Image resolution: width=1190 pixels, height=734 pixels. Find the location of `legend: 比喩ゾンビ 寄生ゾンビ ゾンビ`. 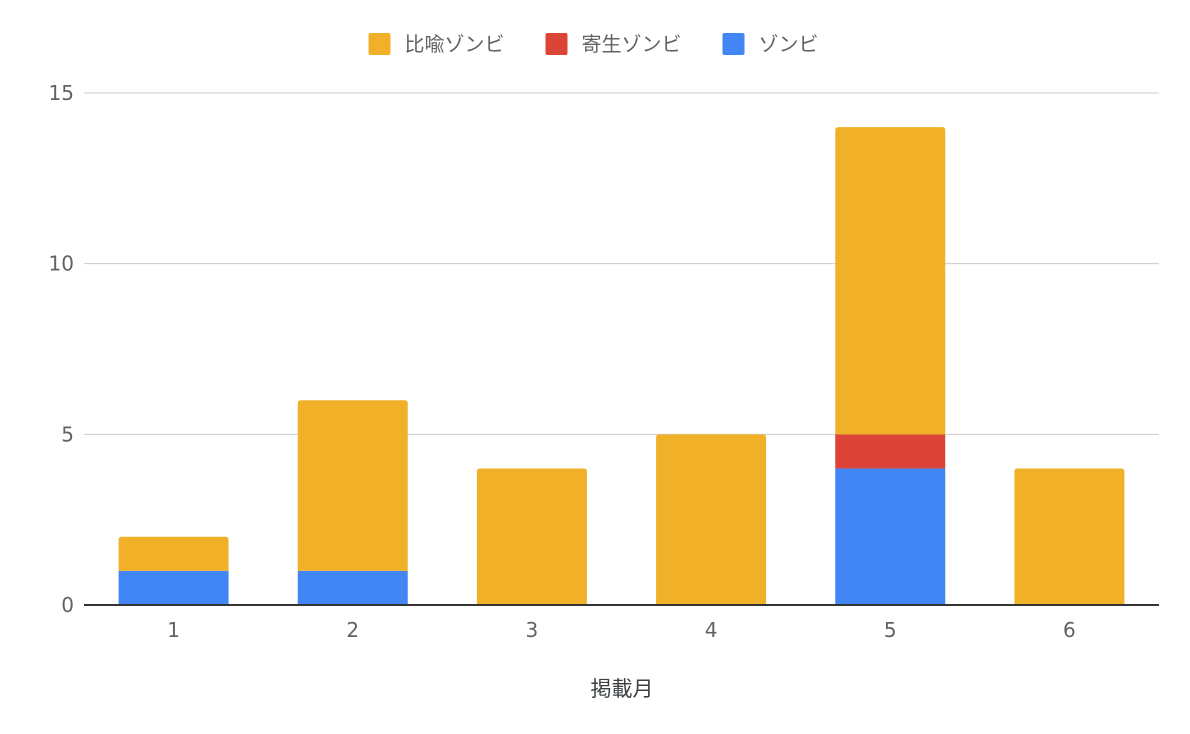

legend: 比喩ゾンビ 寄生ゾンビ ゾンビ is located at coordinates (593, 44).